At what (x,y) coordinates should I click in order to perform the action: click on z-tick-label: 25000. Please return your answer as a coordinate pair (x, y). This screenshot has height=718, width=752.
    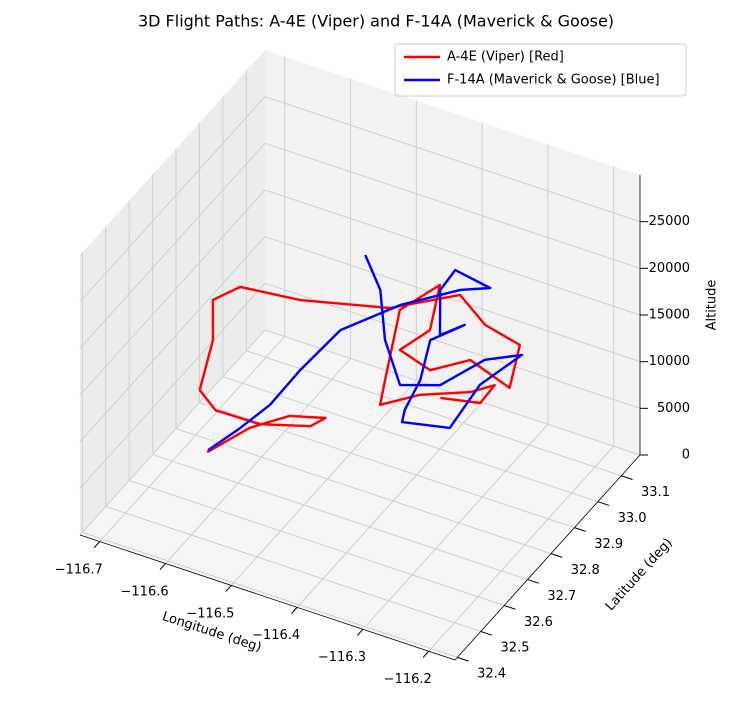
    Looking at the image, I should click on (669, 221).